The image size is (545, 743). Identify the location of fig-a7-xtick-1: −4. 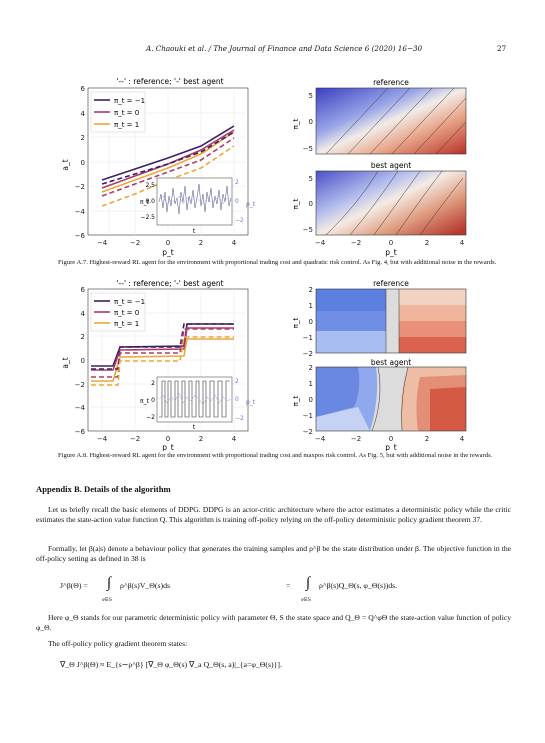
(102, 243).